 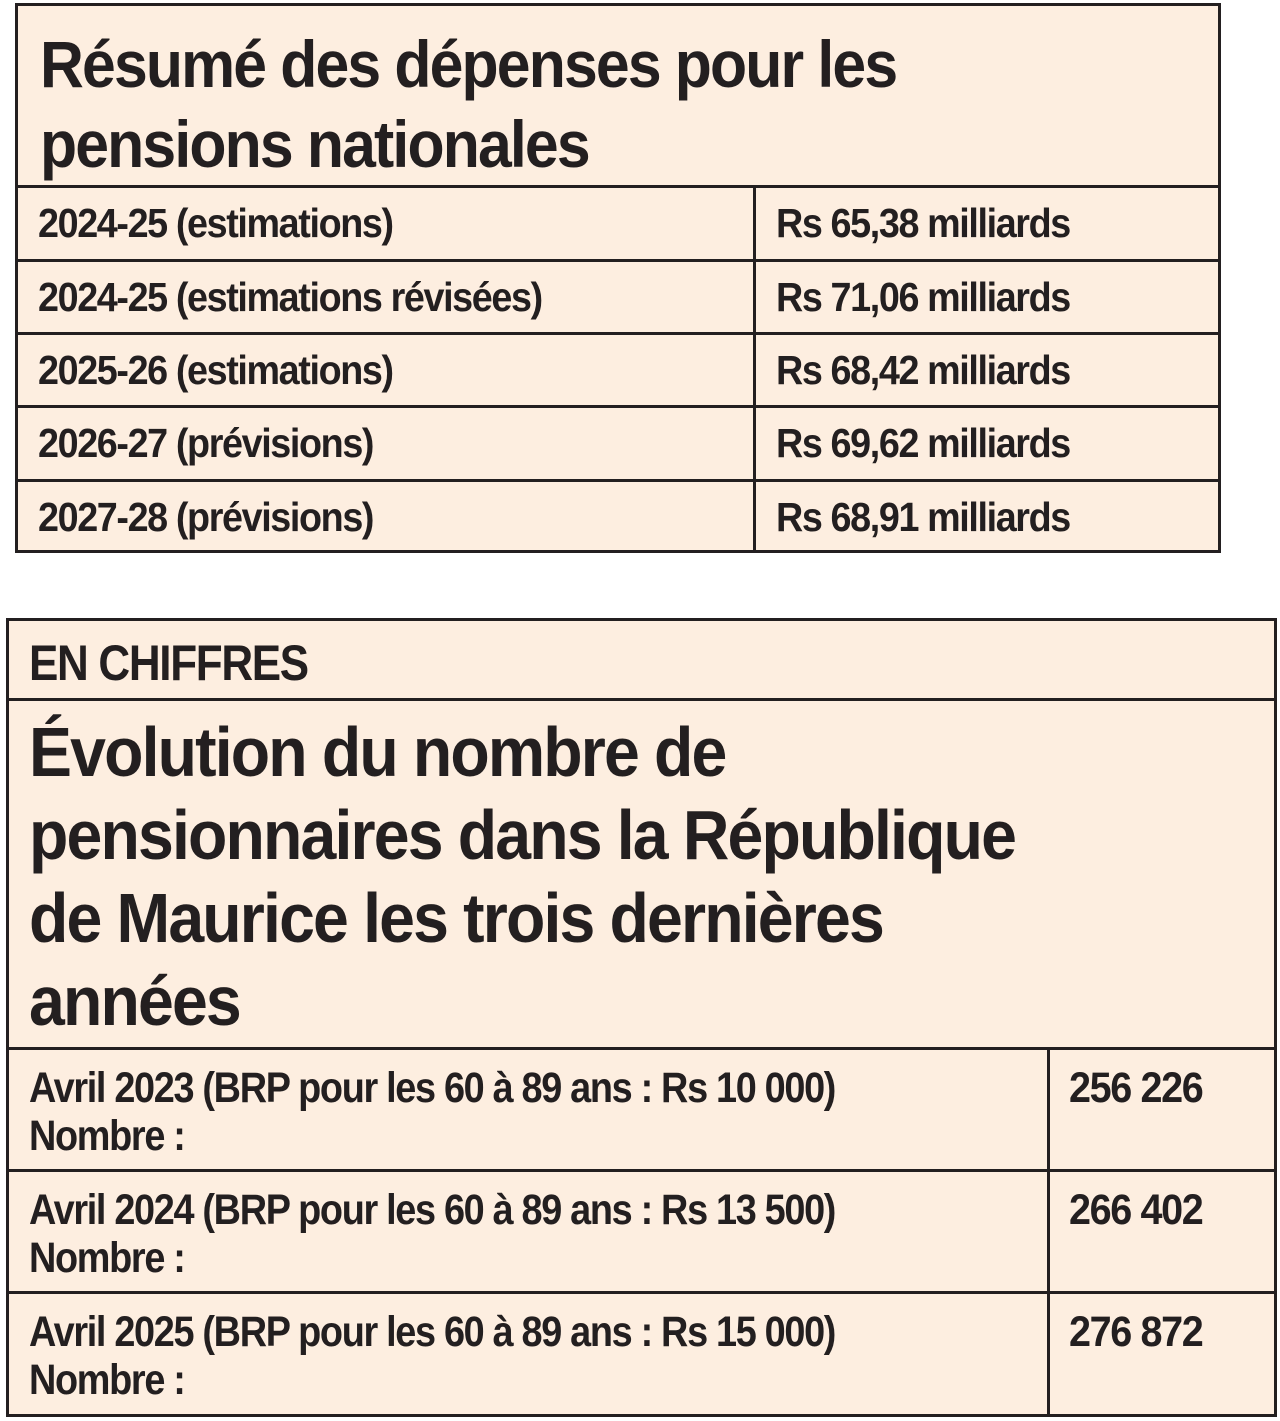 What do you see at coordinates (457, 918) in the screenshot?
I see `title-line: de Maurice les trois dernières` at bounding box center [457, 918].